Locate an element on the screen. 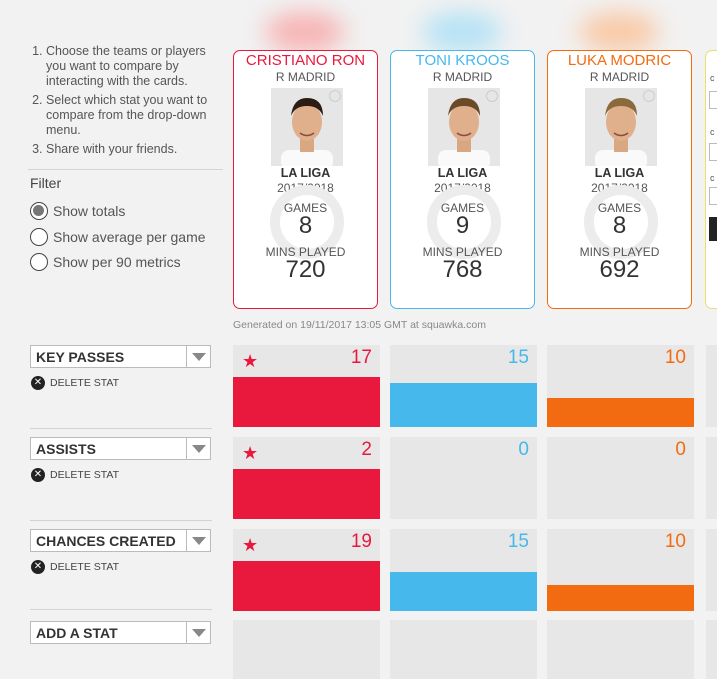  stat-value: 2 is located at coordinates (366, 449).